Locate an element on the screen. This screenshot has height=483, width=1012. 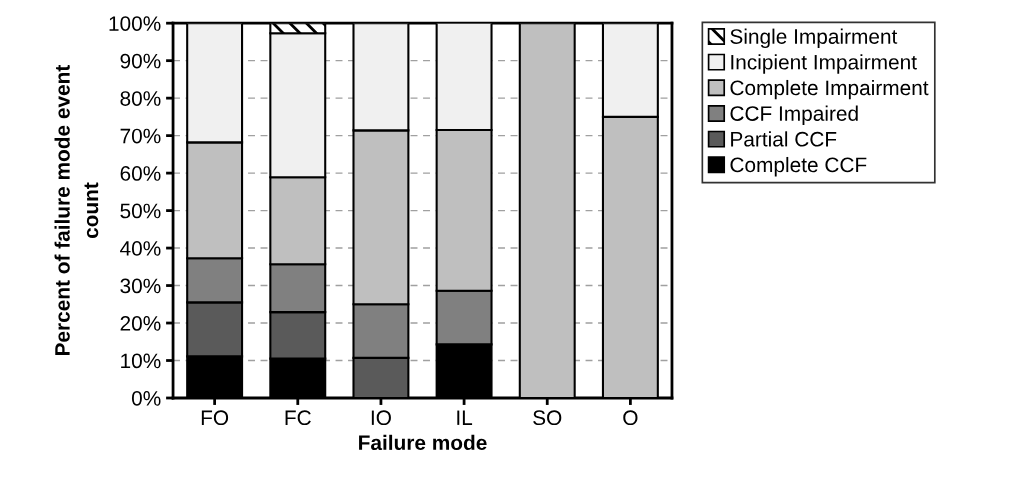
legend-label: Complete Impairment is located at coordinates (829, 89).